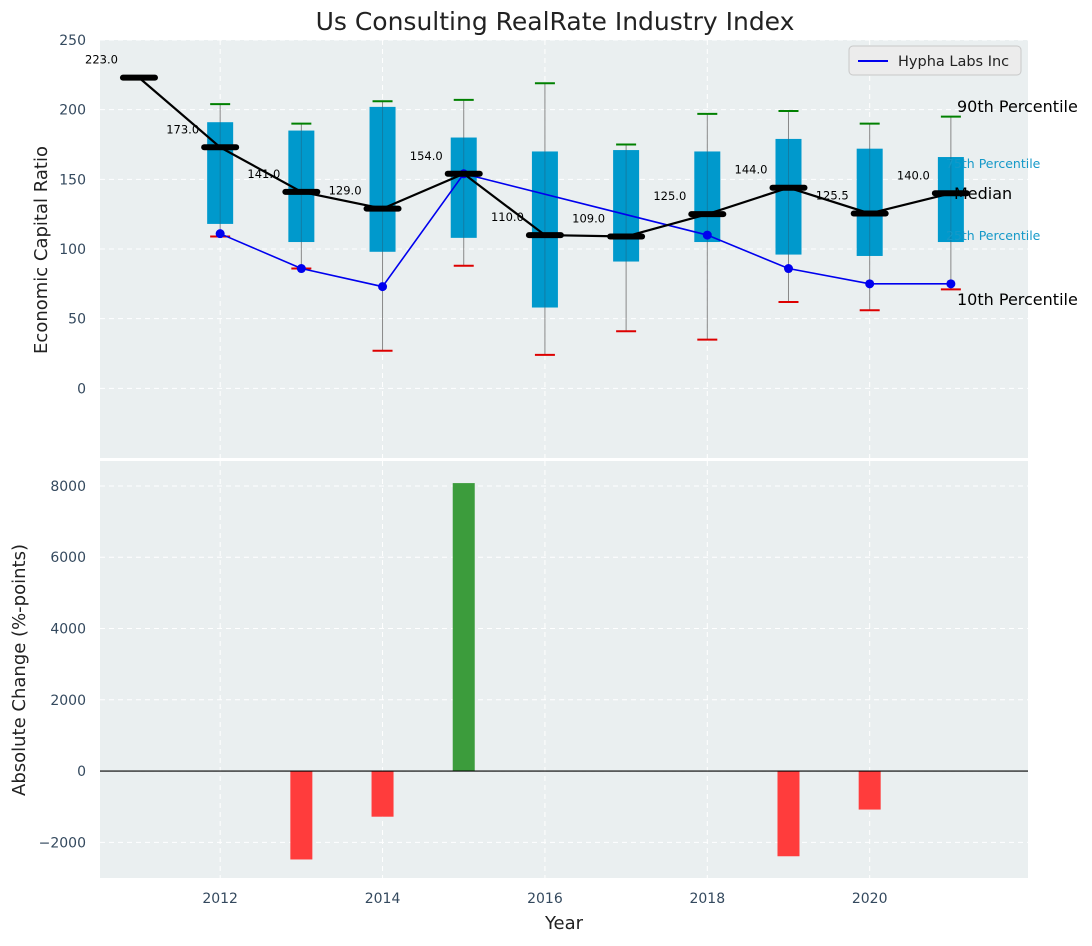 Image resolution: width=1092 pixels, height=946 pixels. What do you see at coordinates (707, 899) in the screenshot?
I see `x-tick-label: 2018` at bounding box center [707, 899].